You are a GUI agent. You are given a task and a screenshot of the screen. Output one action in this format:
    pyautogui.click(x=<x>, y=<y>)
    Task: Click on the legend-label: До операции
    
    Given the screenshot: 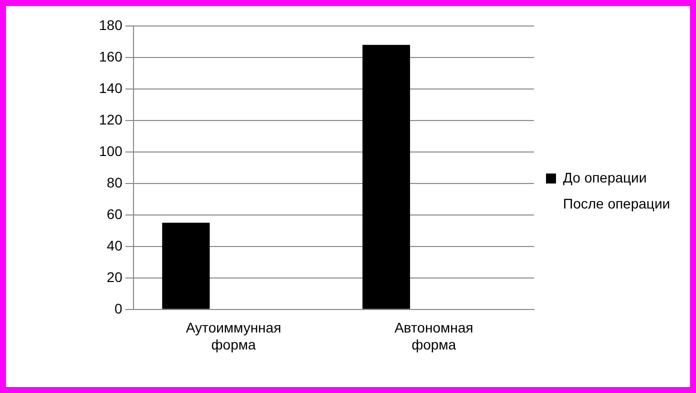 What is the action you would take?
    pyautogui.click(x=605, y=177)
    